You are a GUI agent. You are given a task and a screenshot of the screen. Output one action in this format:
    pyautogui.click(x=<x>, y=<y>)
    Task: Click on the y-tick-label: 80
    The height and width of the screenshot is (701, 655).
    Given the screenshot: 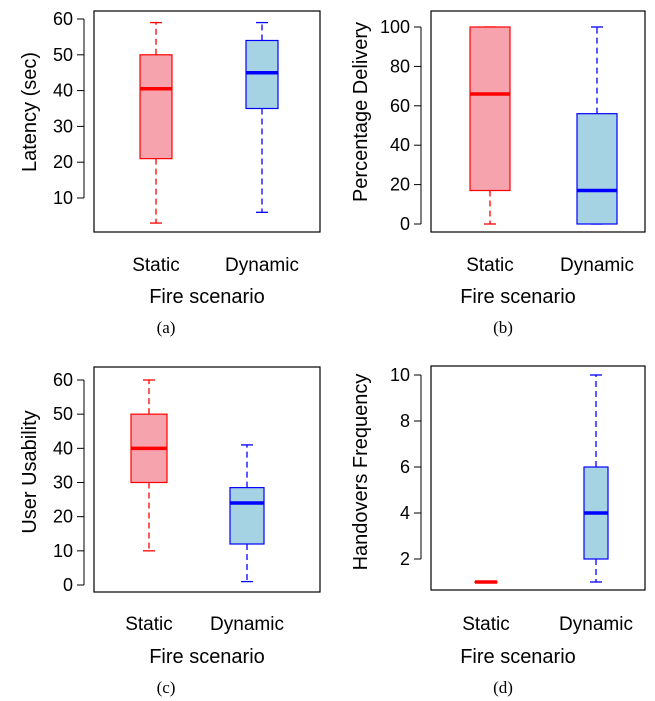 What is the action you would take?
    pyautogui.click(x=400, y=66)
    